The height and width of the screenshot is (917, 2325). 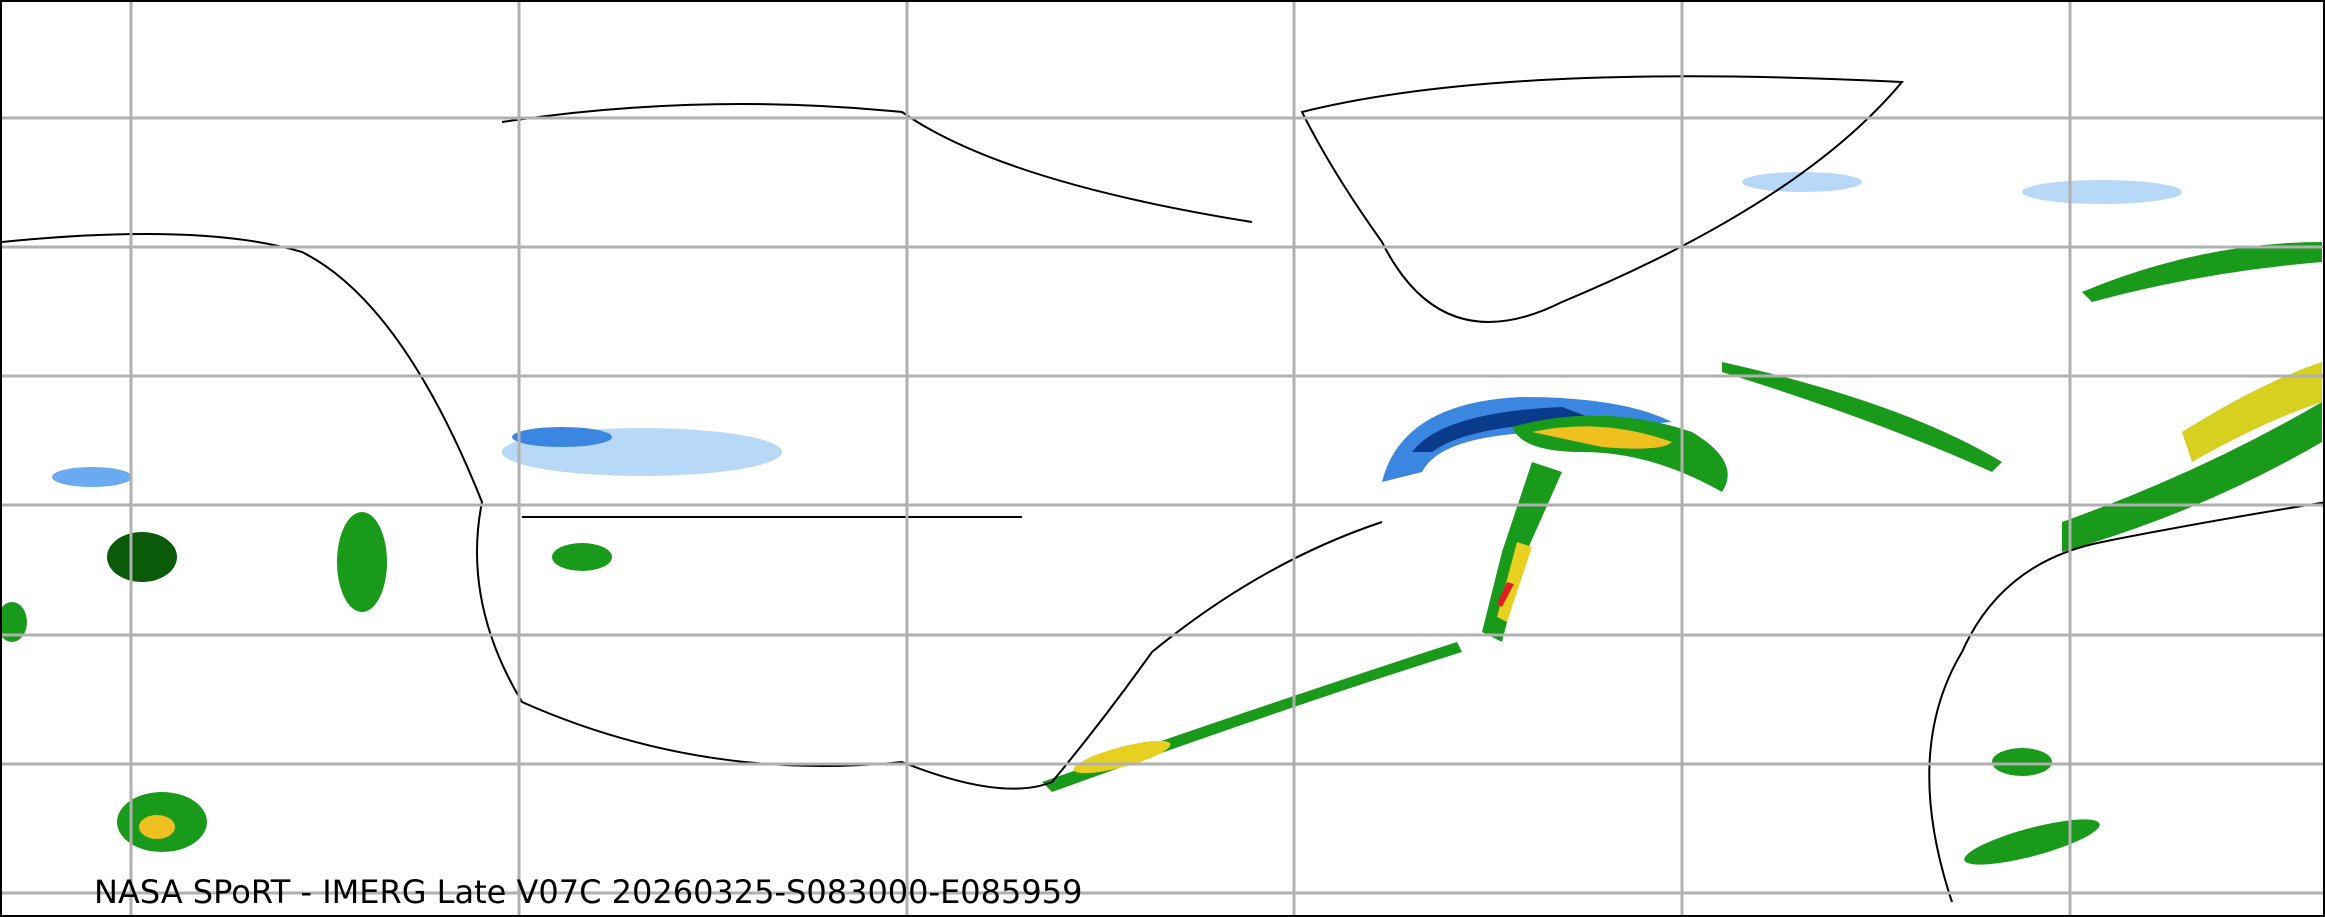 I want to click on snow-pacific-nw, so click(x=417, y=457).